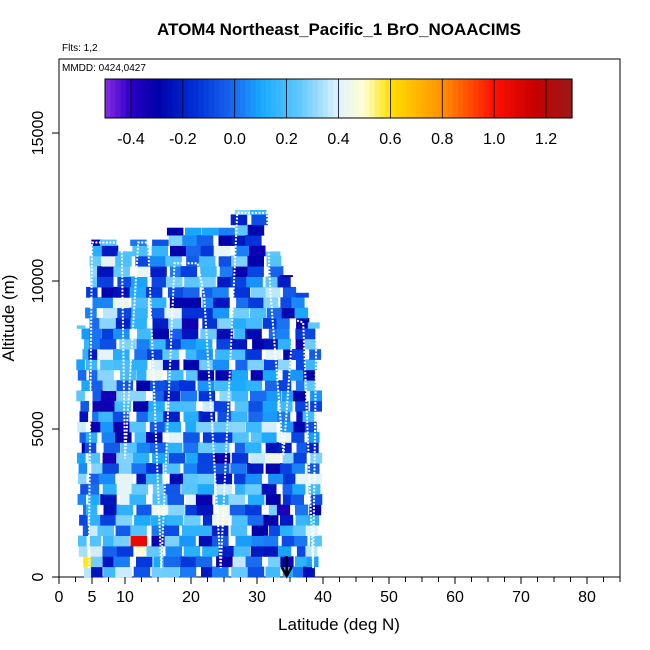 This screenshot has width=650, height=650. What do you see at coordinates (38, 133) in the screenshot?
I see `y-tick-label: 15000` at bounding box center [38, 133].